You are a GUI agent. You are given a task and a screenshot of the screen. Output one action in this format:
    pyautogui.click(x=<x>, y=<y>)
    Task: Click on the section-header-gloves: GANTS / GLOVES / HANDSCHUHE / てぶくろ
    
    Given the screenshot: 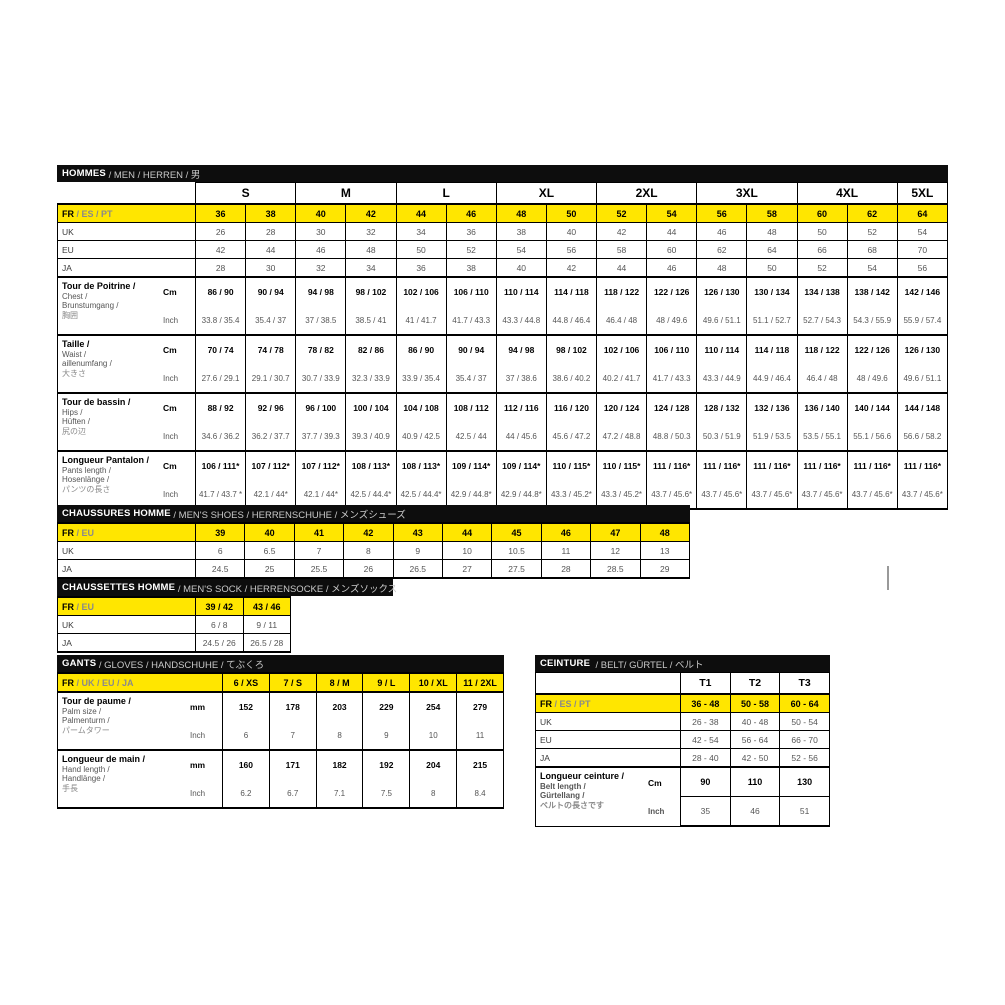 What is the action you would take?
    pyautogui.click(x=280, y=663)
    